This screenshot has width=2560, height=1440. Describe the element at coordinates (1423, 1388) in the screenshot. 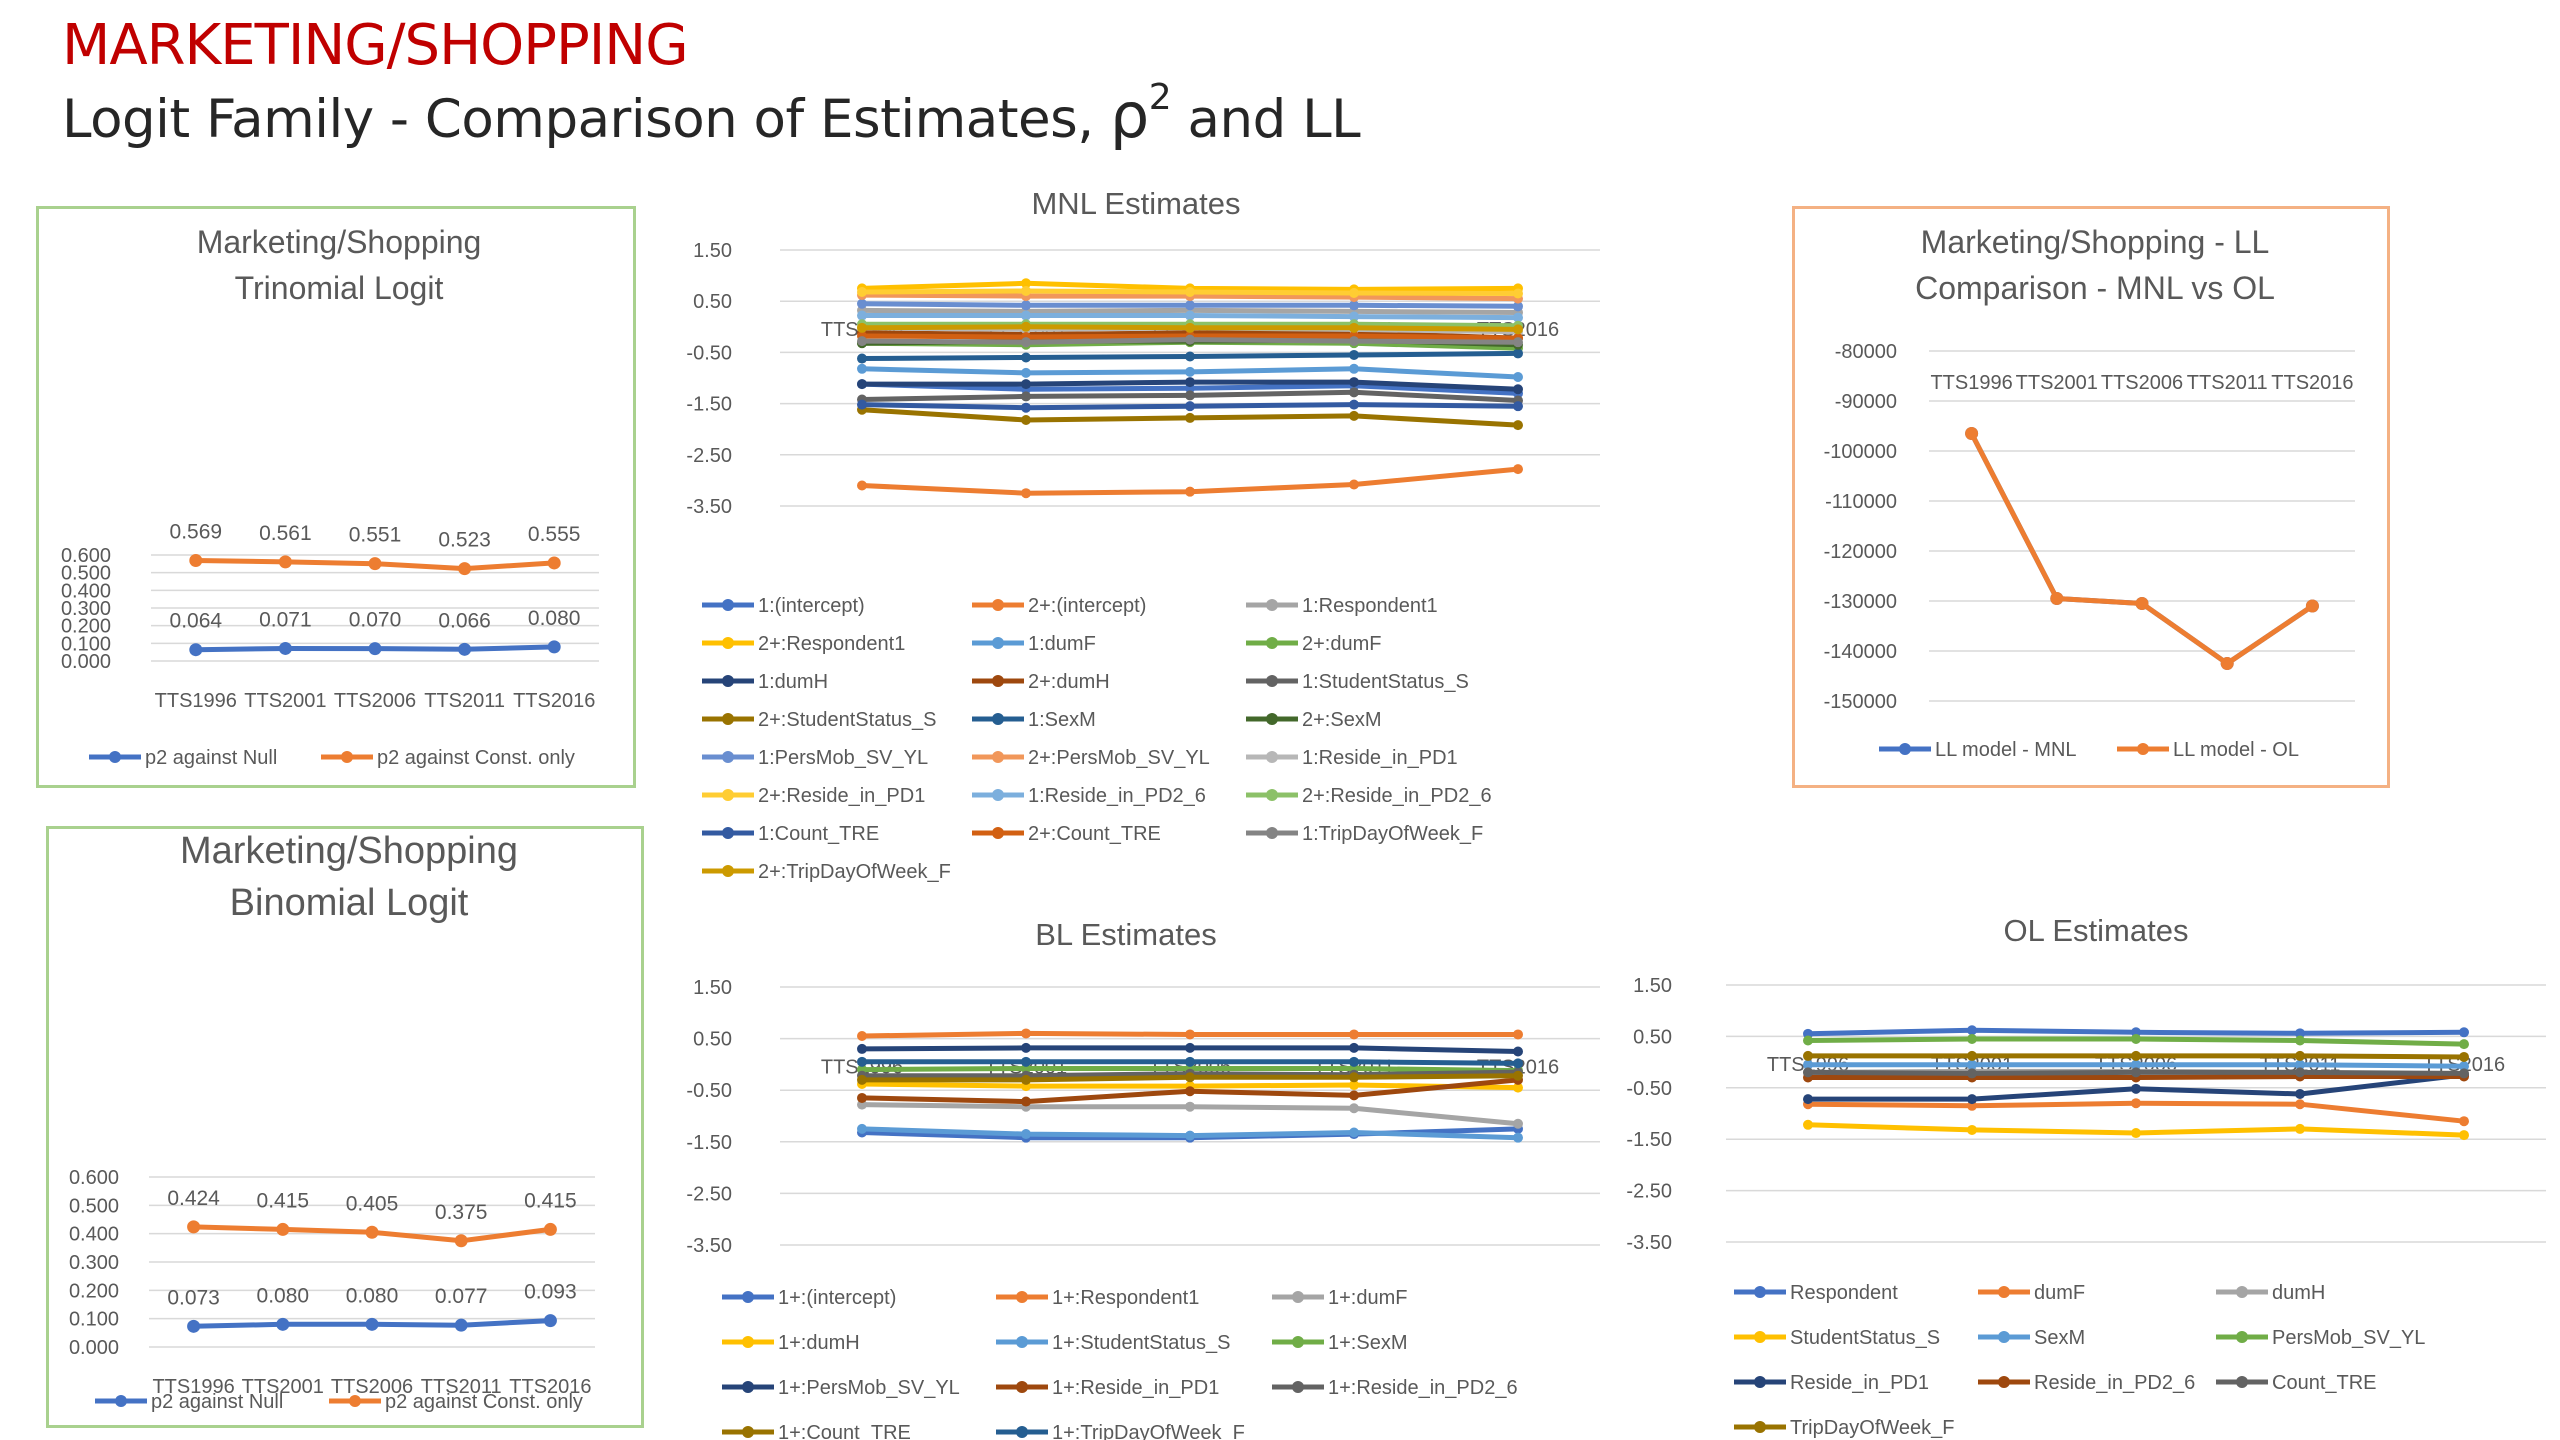

I see `legend-label: 1+:Reside_in_PD2_6` at that location.